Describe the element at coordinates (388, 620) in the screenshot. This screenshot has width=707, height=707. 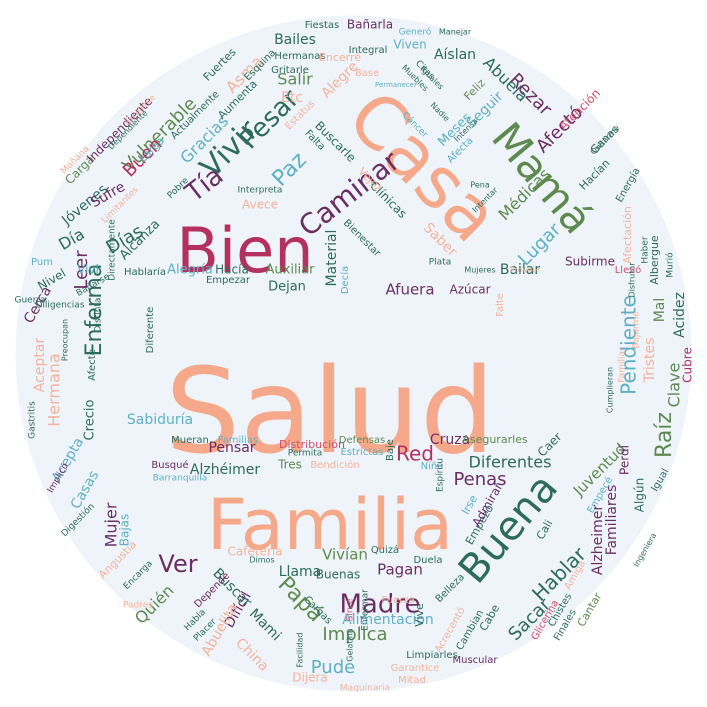
I see `cloud-word: Alimentación` at that location.